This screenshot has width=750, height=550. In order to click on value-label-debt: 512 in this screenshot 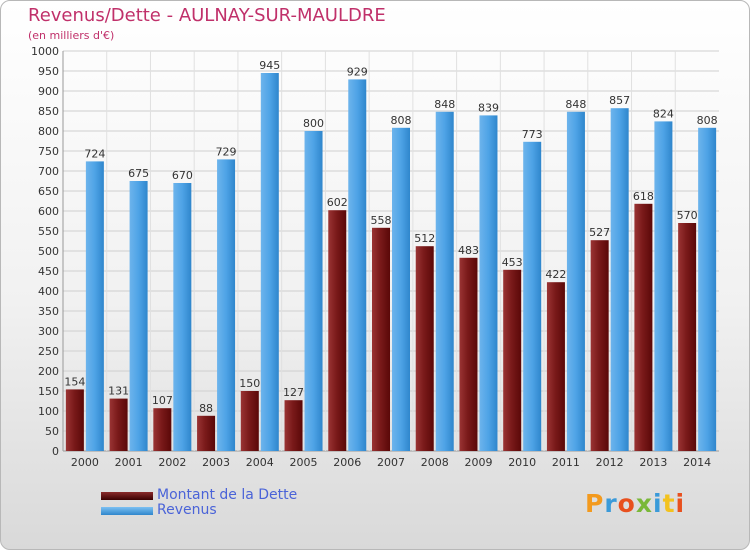, I will do `click(424, 238)`.